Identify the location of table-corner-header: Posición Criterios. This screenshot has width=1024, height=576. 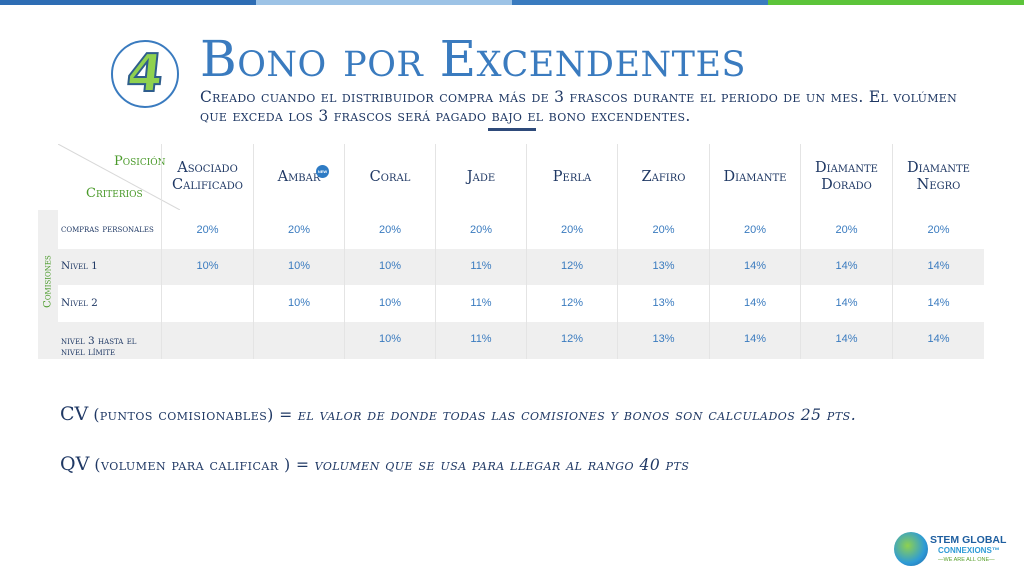
(119, 177).